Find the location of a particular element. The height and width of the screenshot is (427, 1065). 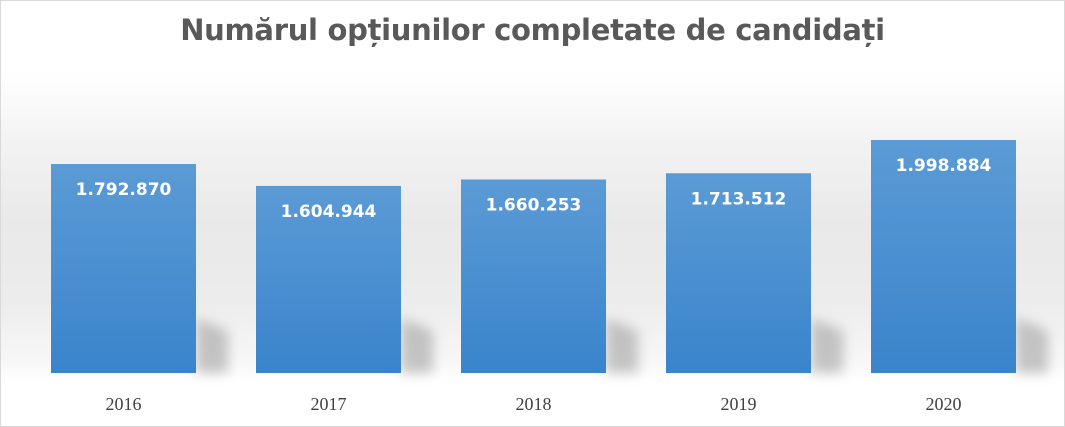

data-label-2019: 1.713.512 is located at coordinates (739, 199).